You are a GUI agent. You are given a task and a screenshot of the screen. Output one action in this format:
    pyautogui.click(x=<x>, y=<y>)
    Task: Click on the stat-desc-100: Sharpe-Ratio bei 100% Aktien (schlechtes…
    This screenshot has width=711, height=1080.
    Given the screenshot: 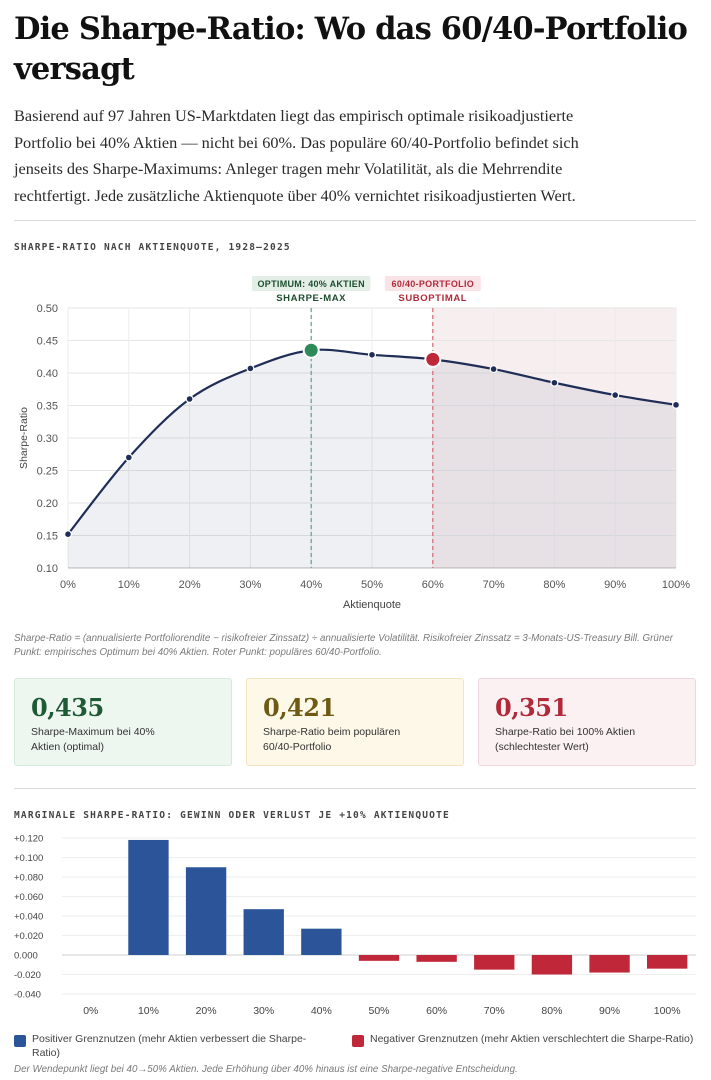 What is the action you would take?
    pyautogui.click(x=565, y=739)
    